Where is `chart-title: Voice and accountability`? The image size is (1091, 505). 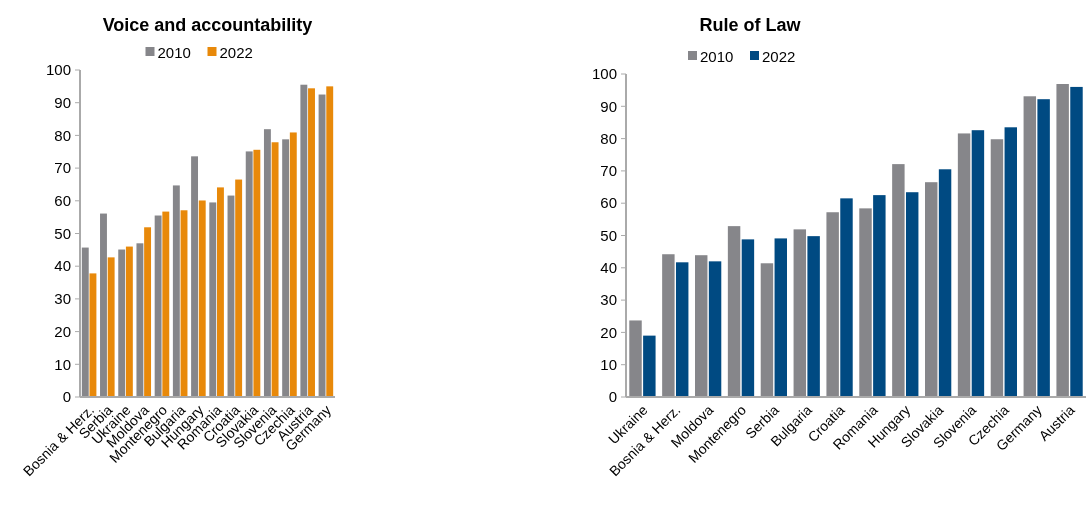
chart-title: Voice and accountability is located at coordinates (207, 25).